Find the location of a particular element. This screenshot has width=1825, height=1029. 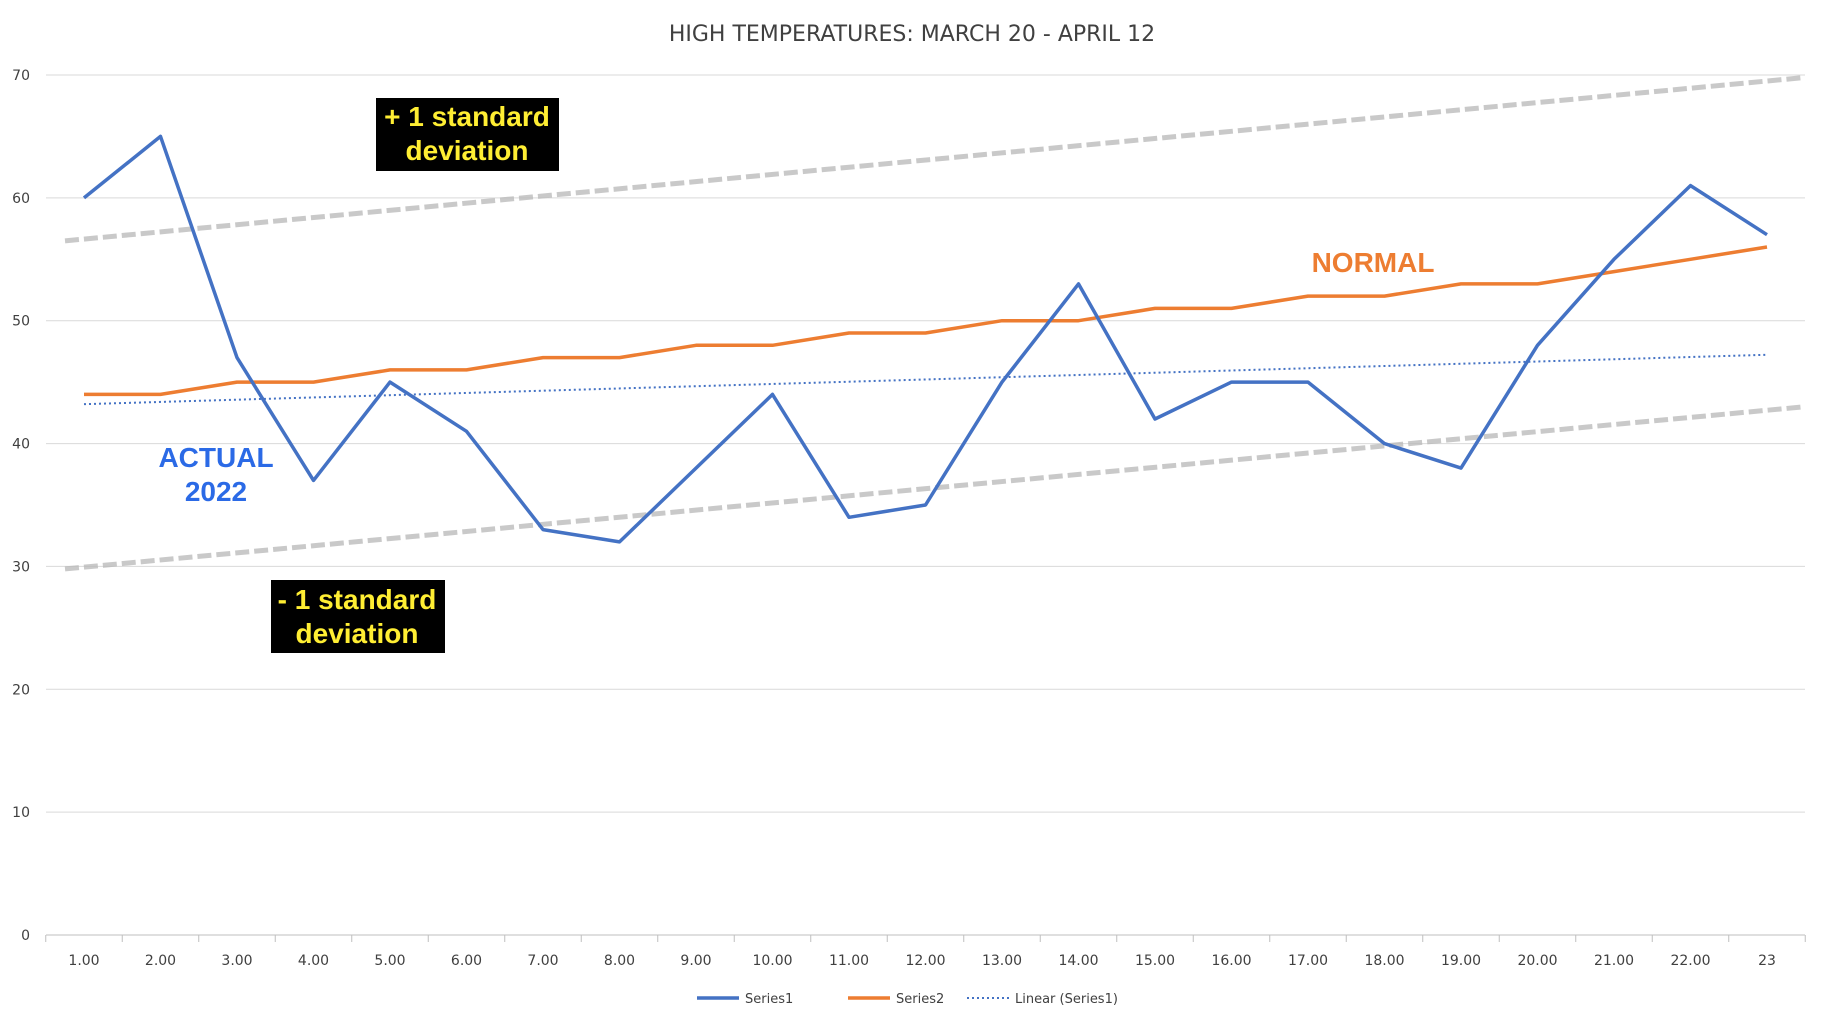

legend-label-1: Series1 is located at coordinates (769, 999).